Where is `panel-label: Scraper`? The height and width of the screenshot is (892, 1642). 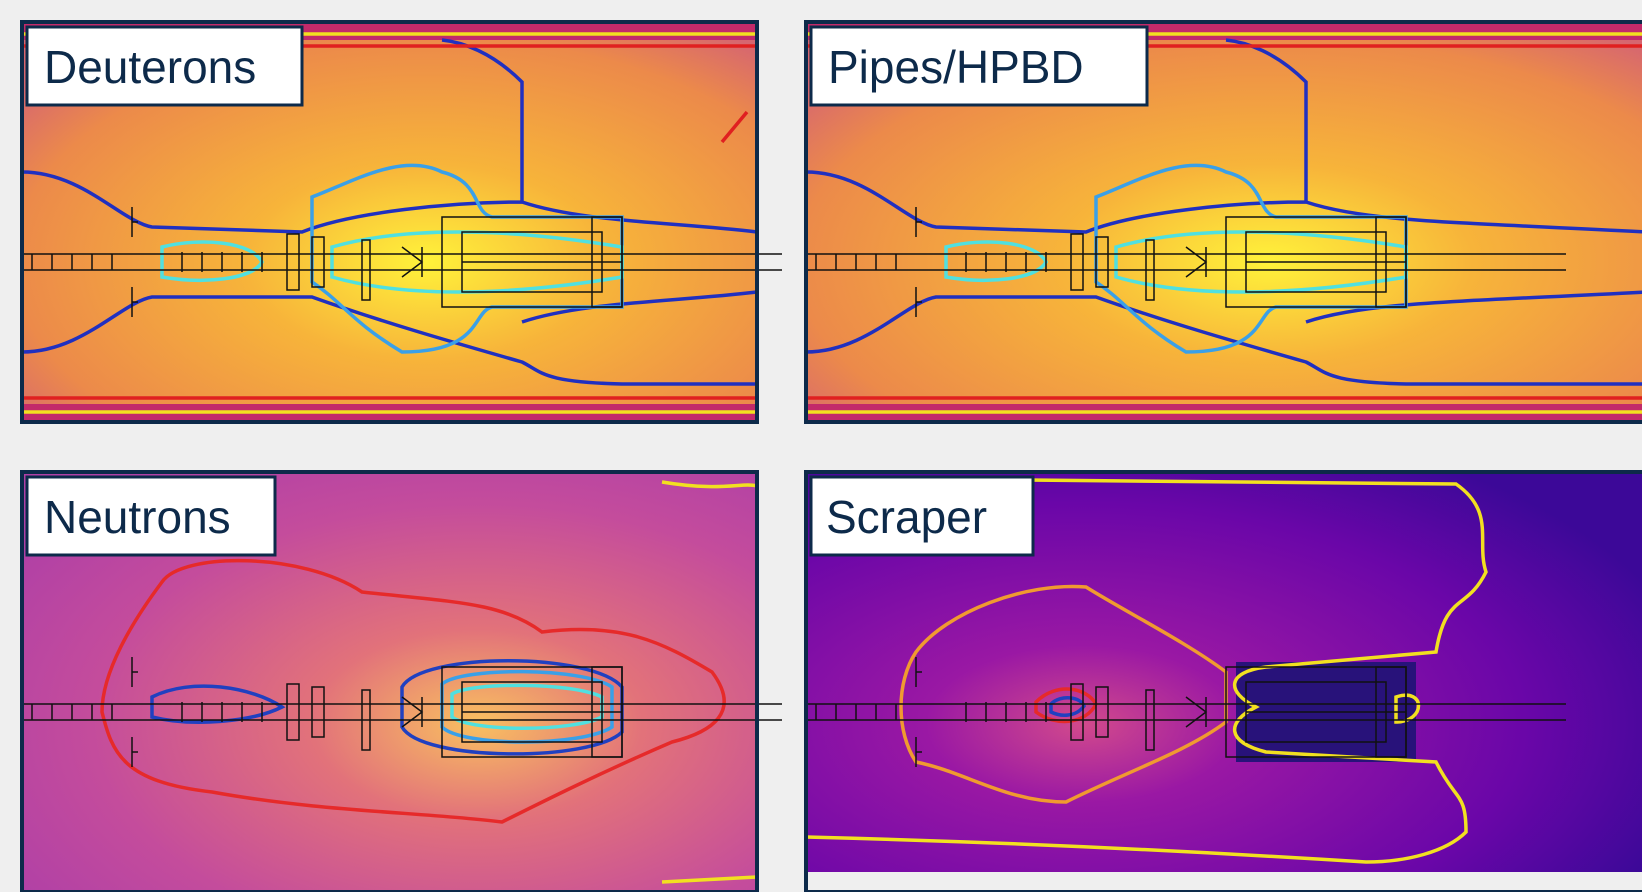 panel-label: Scraper is located at coordinates (906, 517).